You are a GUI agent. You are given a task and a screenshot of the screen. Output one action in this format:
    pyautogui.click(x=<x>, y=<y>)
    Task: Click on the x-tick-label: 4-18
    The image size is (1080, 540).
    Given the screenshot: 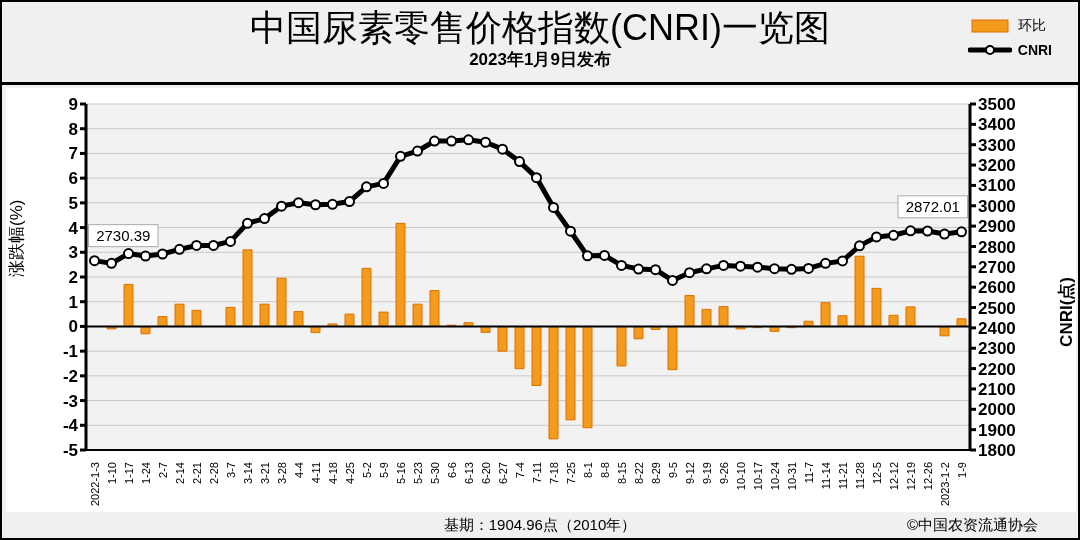 What is the action you would take?
    pyautogui.click(x=332, y=473)
    